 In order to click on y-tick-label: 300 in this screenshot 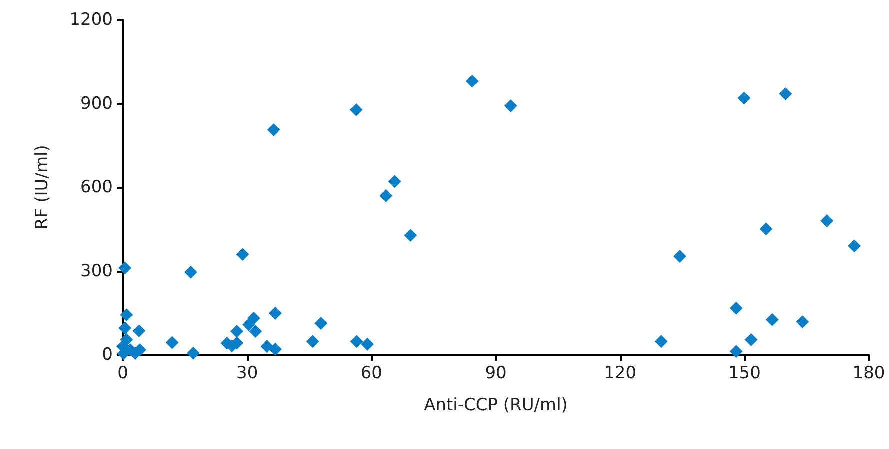, I will do `click(96, 271)`.